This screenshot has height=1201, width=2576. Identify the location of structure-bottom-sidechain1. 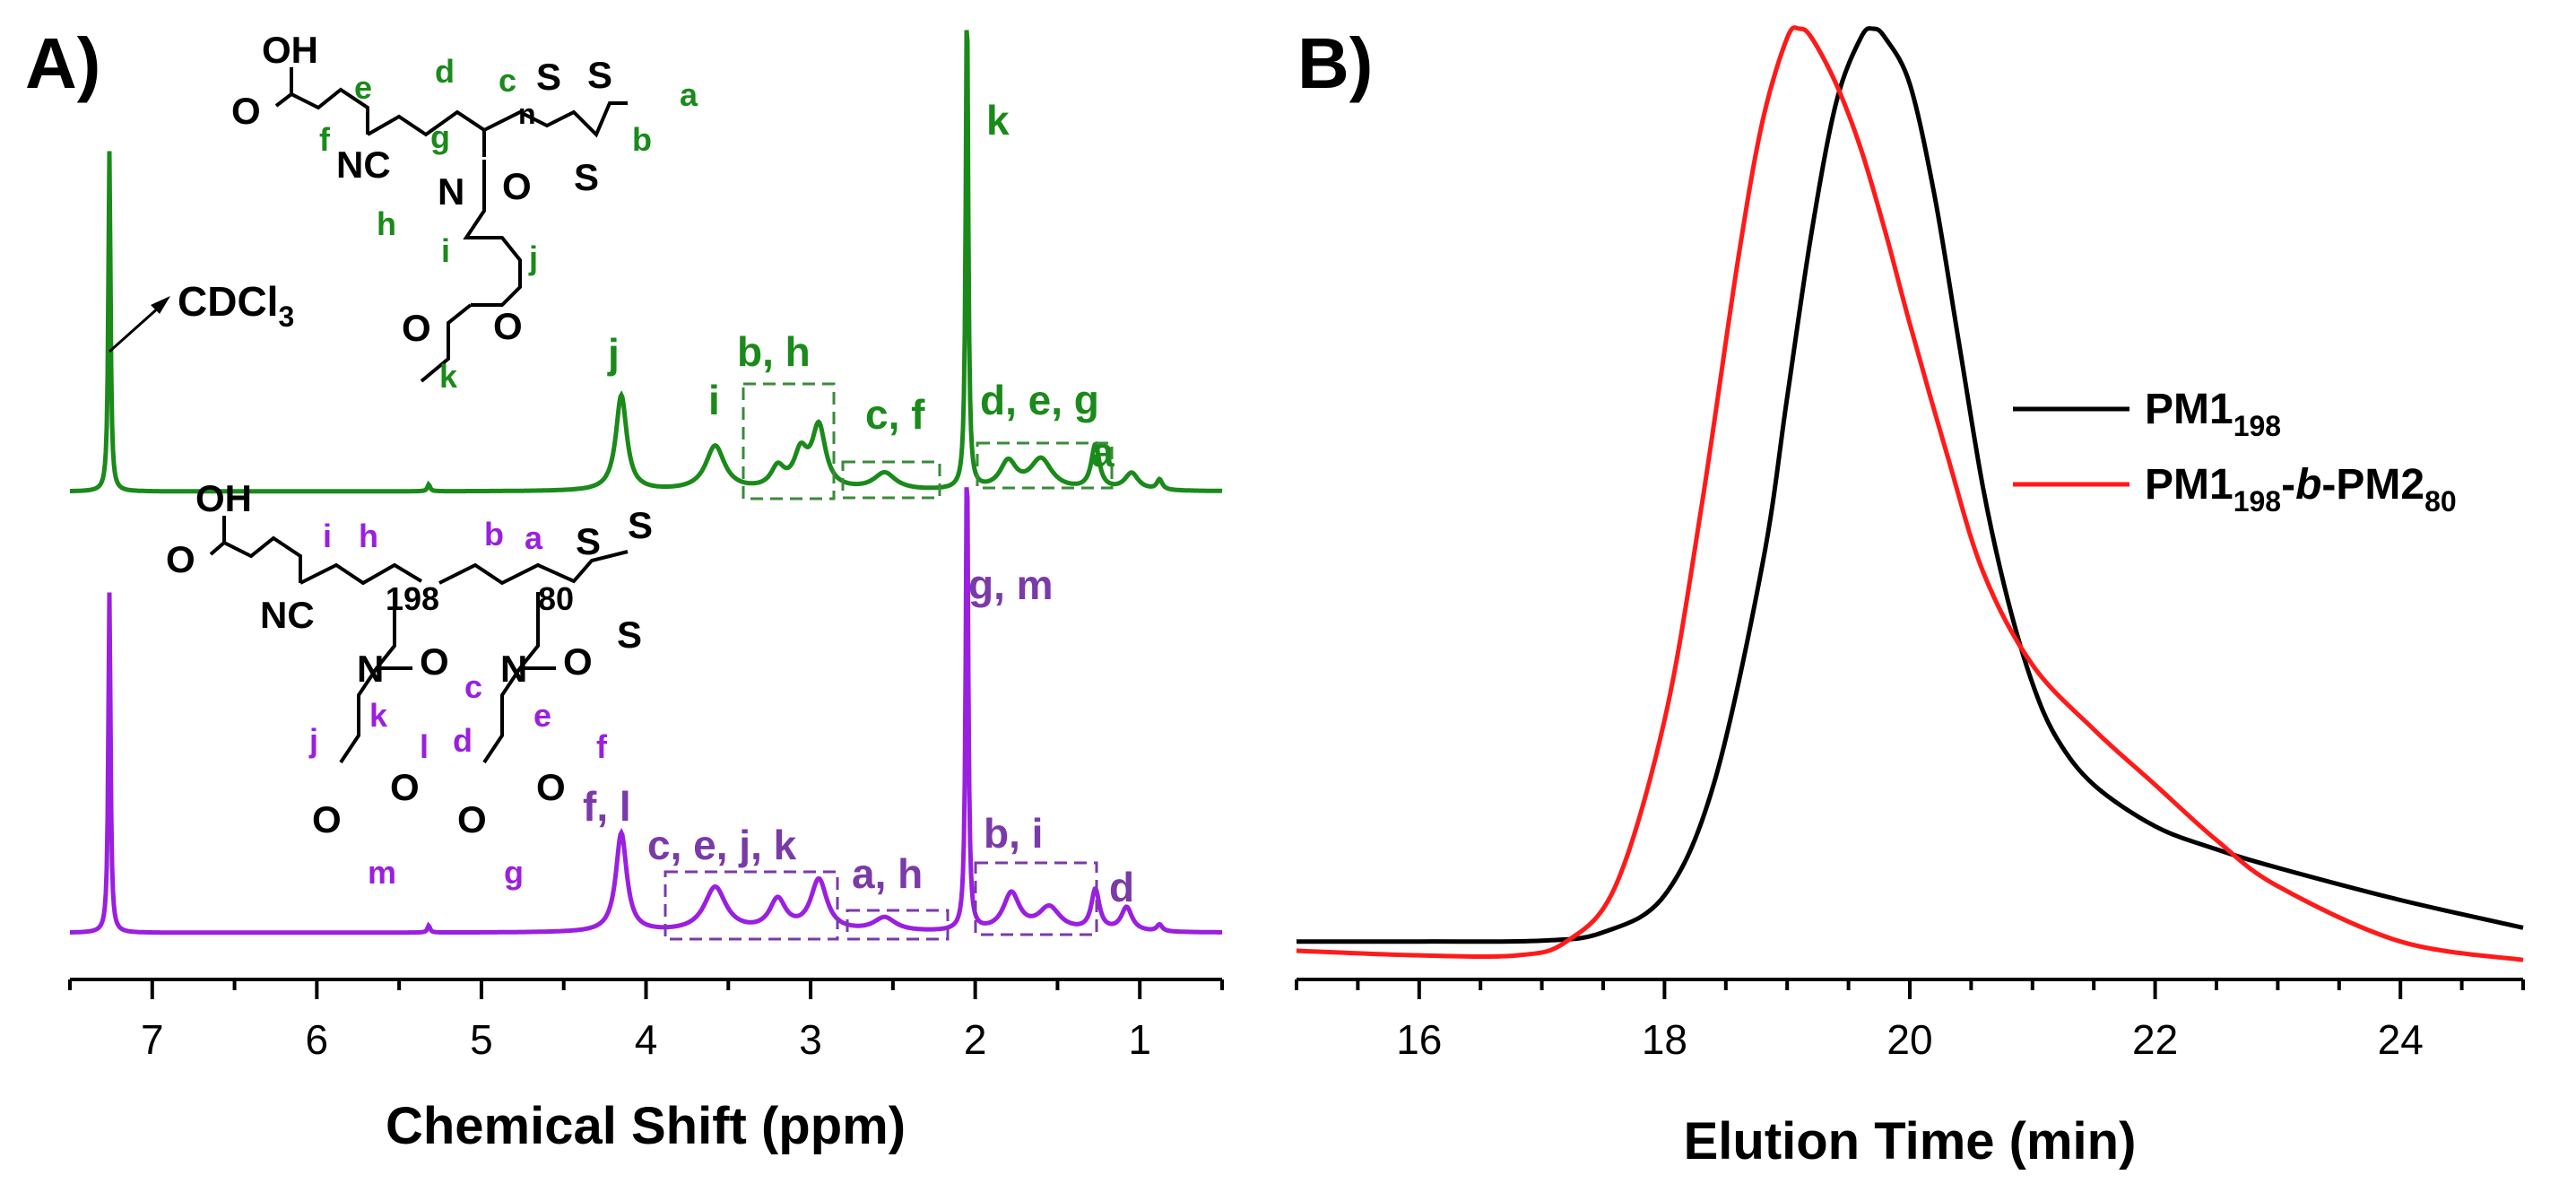
(375, 678).